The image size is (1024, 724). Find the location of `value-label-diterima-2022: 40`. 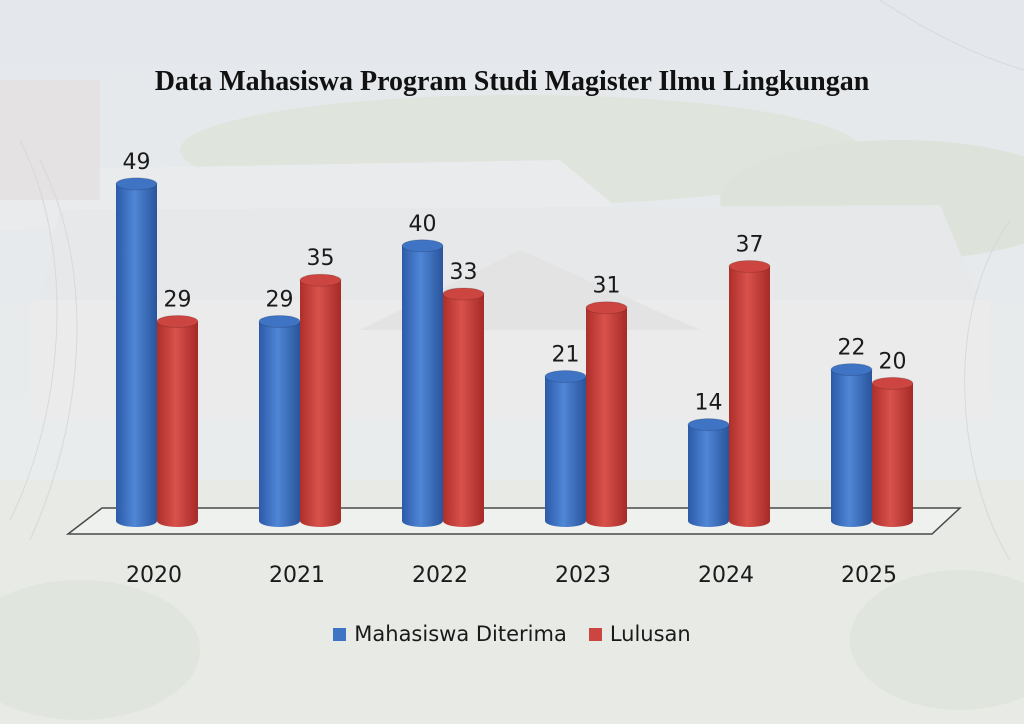

value-label-diterima-2022: 40 is located at coordinates (423, 224).